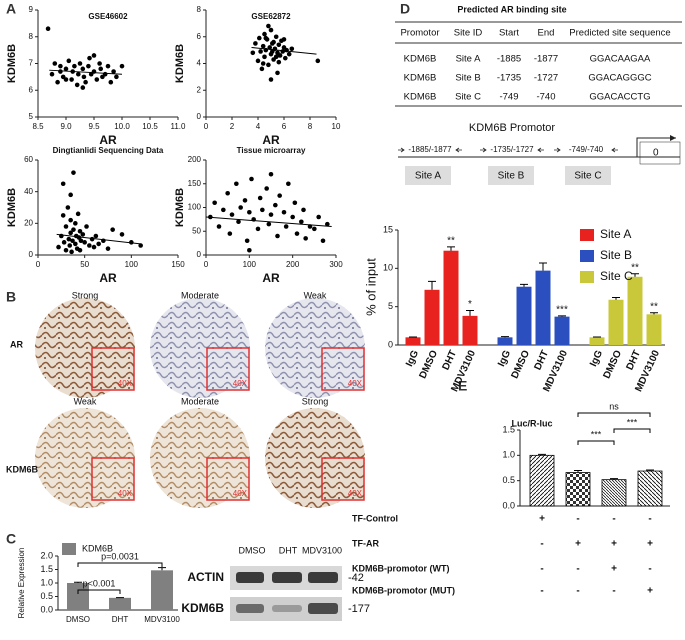  I want to click on panel-label: D, so click(405, 9).